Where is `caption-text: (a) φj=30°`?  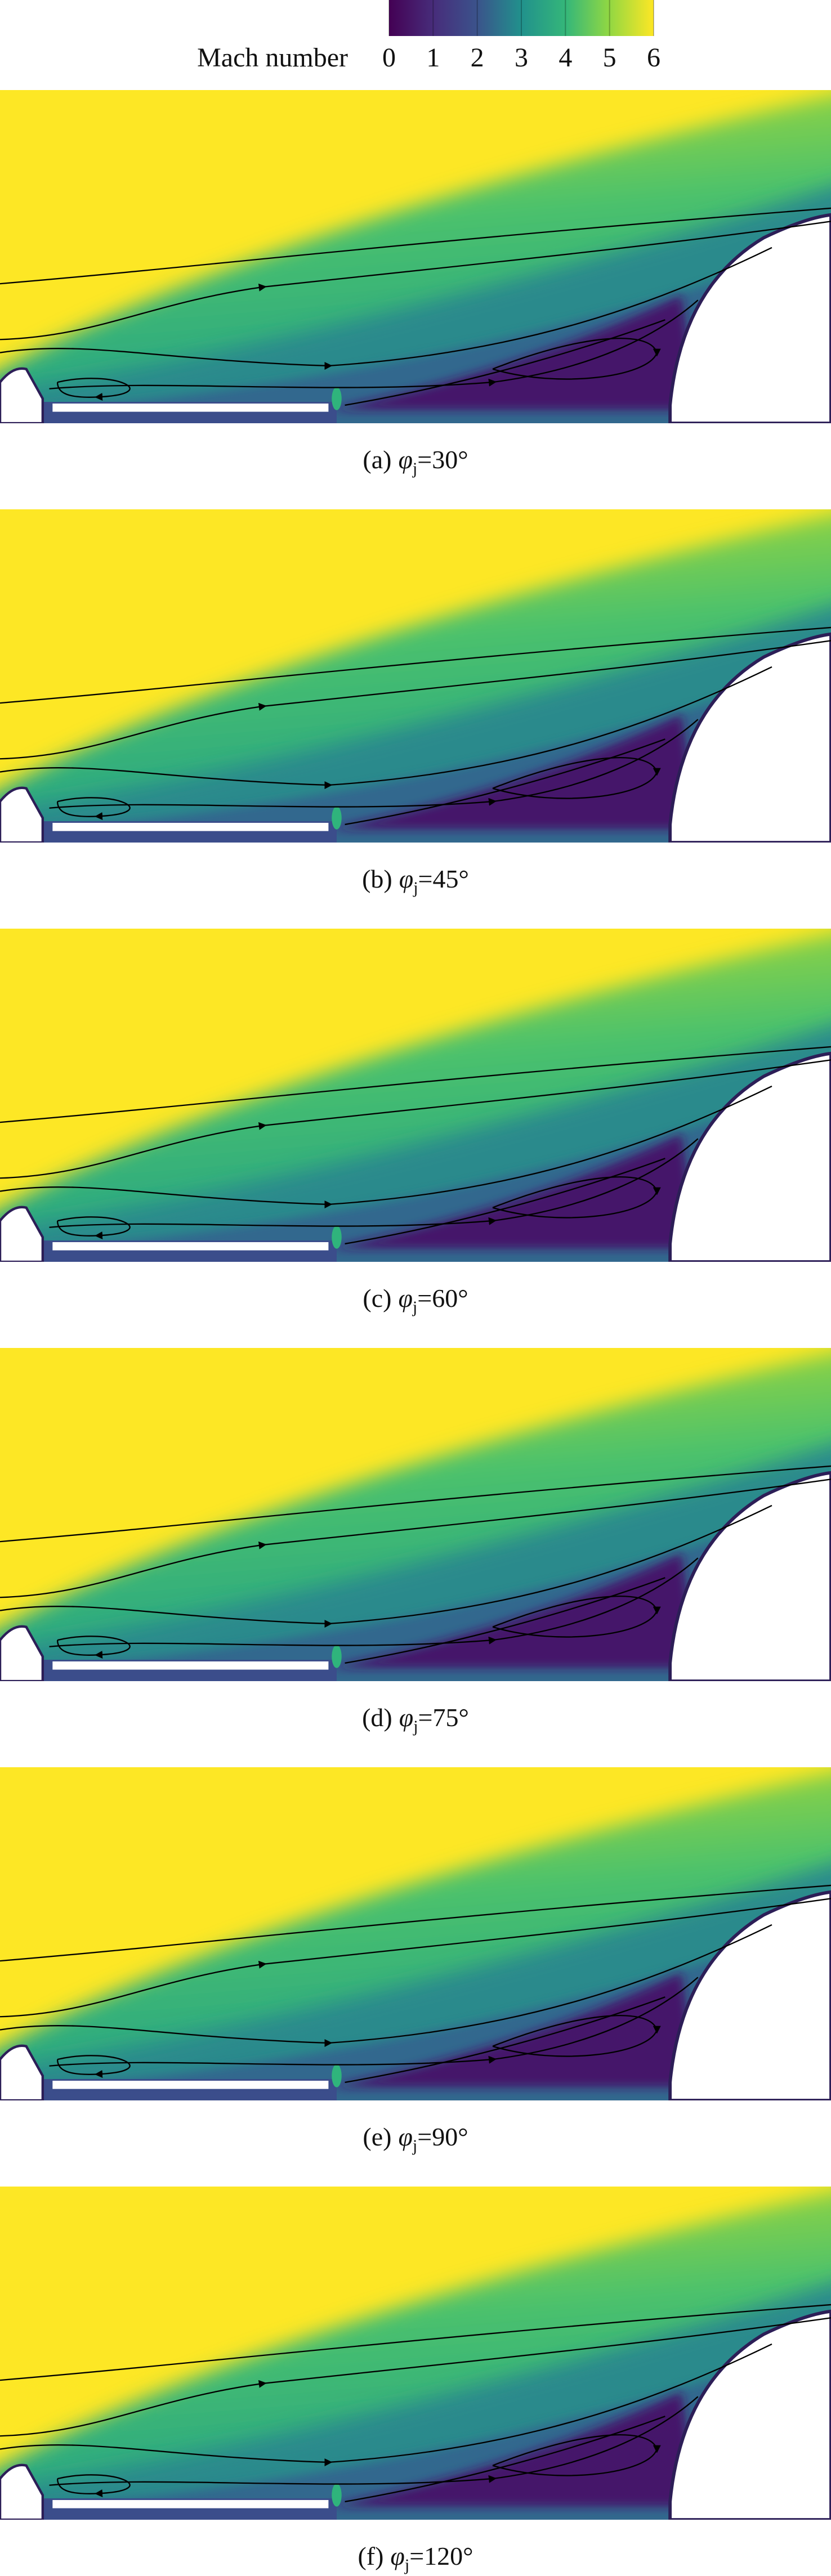
caption-text: (a) φj=30° is located at coordinates (415, 461).